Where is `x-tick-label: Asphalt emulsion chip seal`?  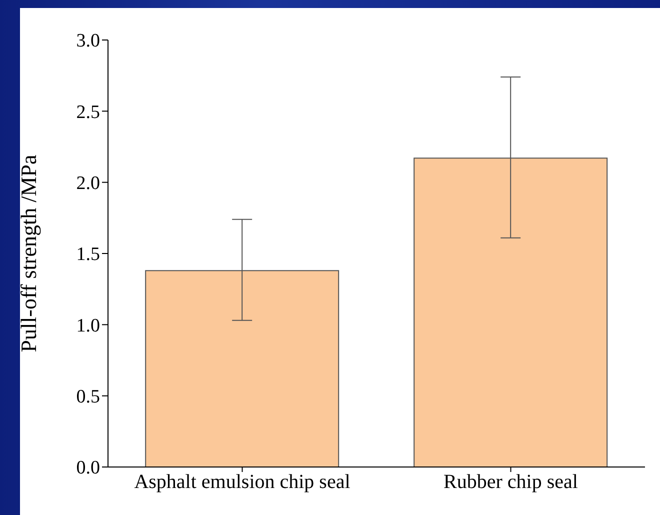
x-tick-label: Asphalt emulsion chip seal is located at coordinates (242, 482).